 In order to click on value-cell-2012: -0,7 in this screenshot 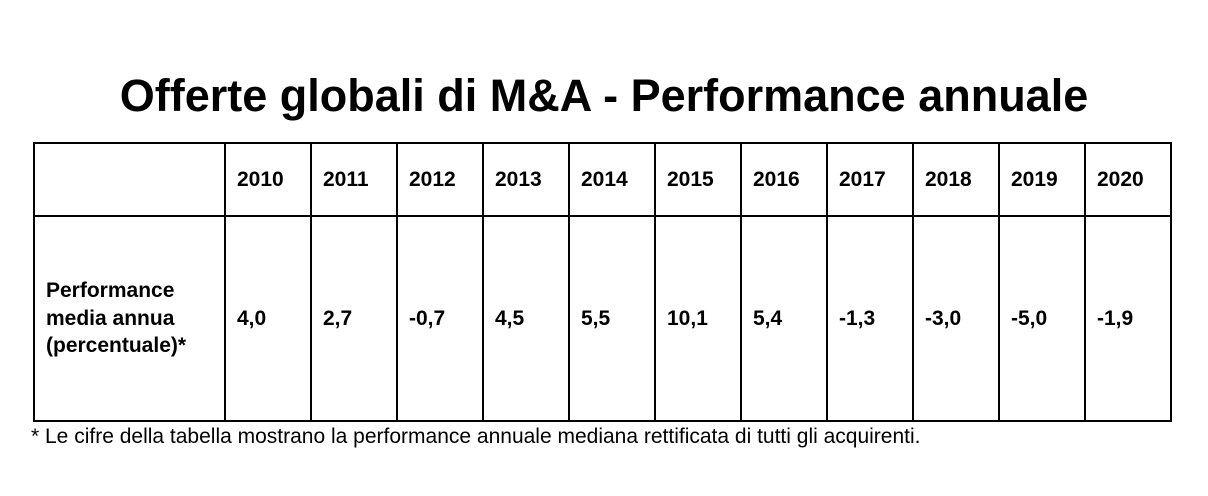, I will do `click(440, 318)`.